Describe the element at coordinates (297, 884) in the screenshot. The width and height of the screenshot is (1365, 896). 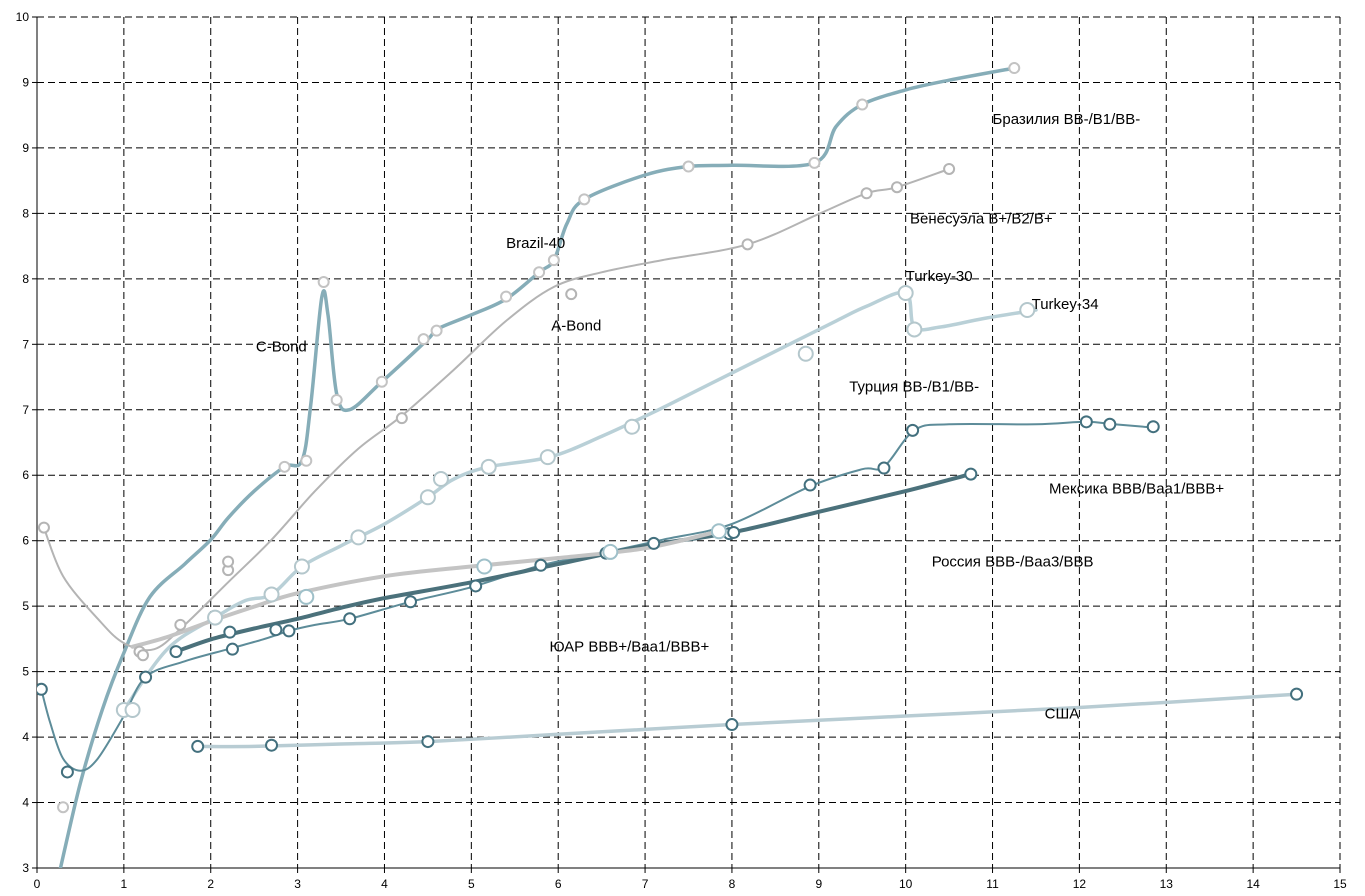
I see `x-tick-label: 3` at that location.